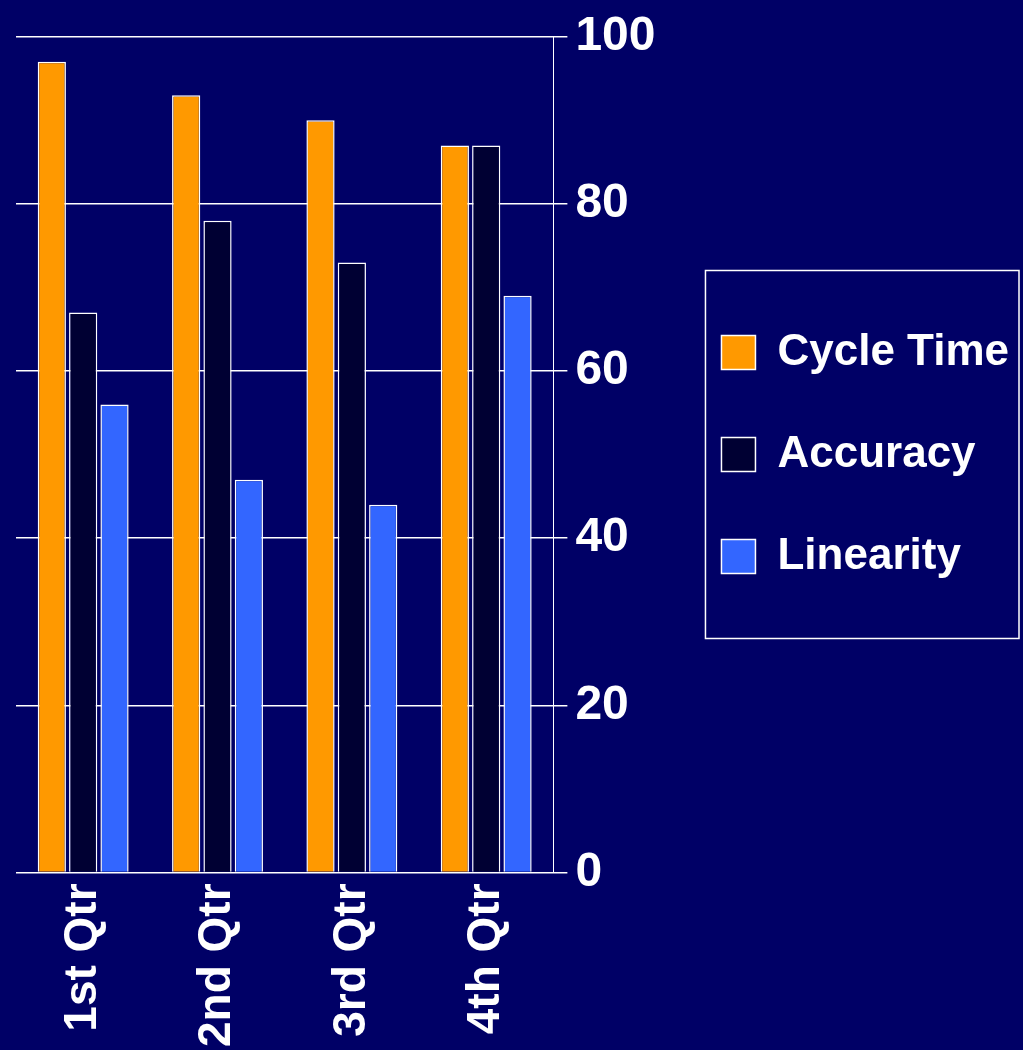 The width and height of the screenshot is (1023, 1050). Describe the element at coordinates (214, 965) in the screenshot. I see `x-tick-label: 2nd Qtr` at that location.